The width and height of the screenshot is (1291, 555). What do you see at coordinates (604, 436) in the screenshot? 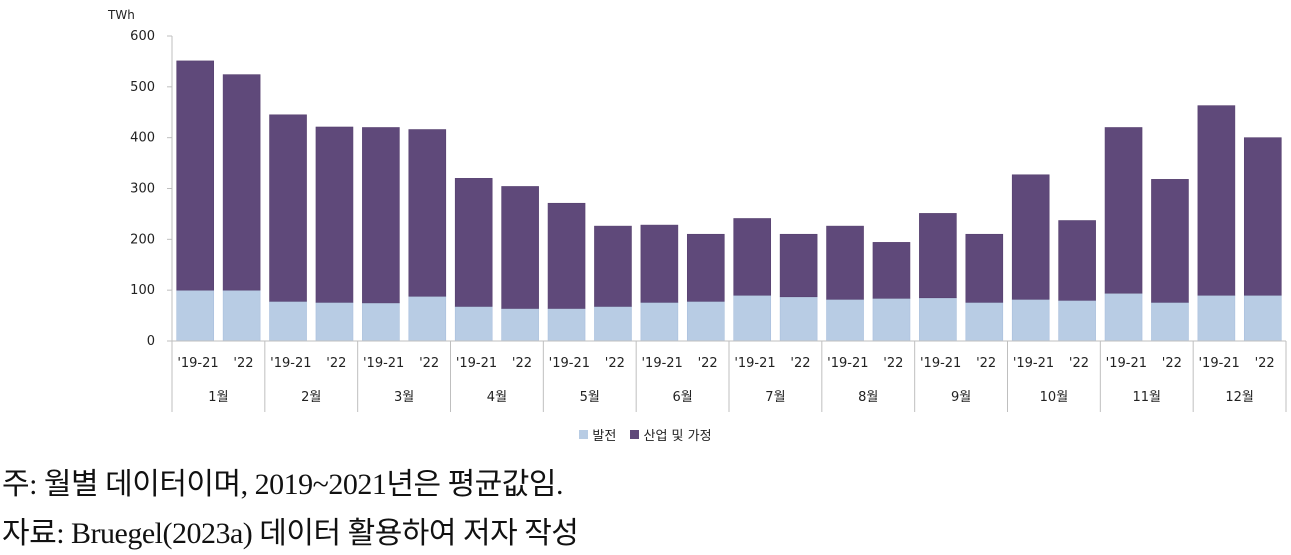
I see `legend-label-power: 발전` at bounding box center [604, 436].